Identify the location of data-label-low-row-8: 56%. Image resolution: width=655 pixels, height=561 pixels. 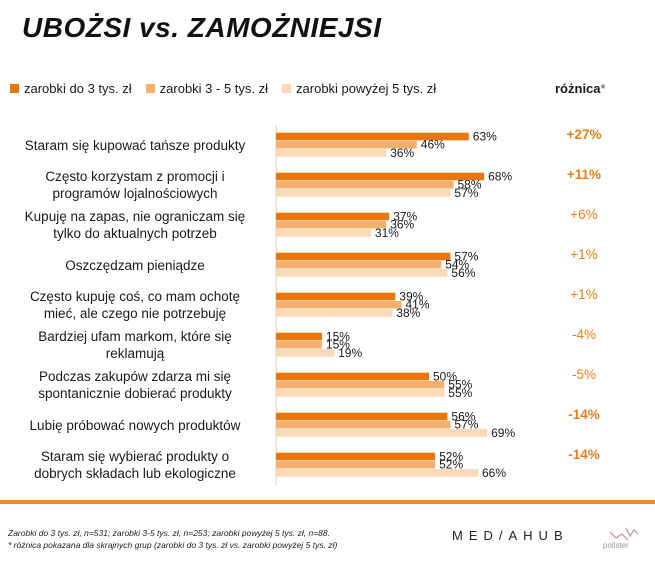
(463, 416).